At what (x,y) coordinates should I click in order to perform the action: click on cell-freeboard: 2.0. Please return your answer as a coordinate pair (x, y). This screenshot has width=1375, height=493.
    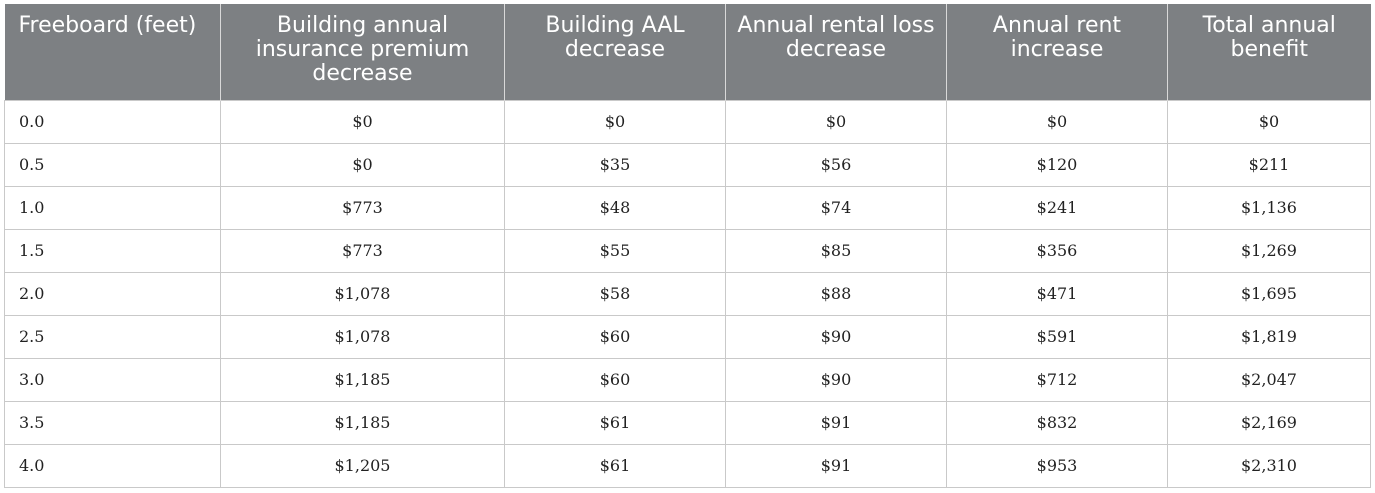
    Looking at the image, I should click on (112, 293).